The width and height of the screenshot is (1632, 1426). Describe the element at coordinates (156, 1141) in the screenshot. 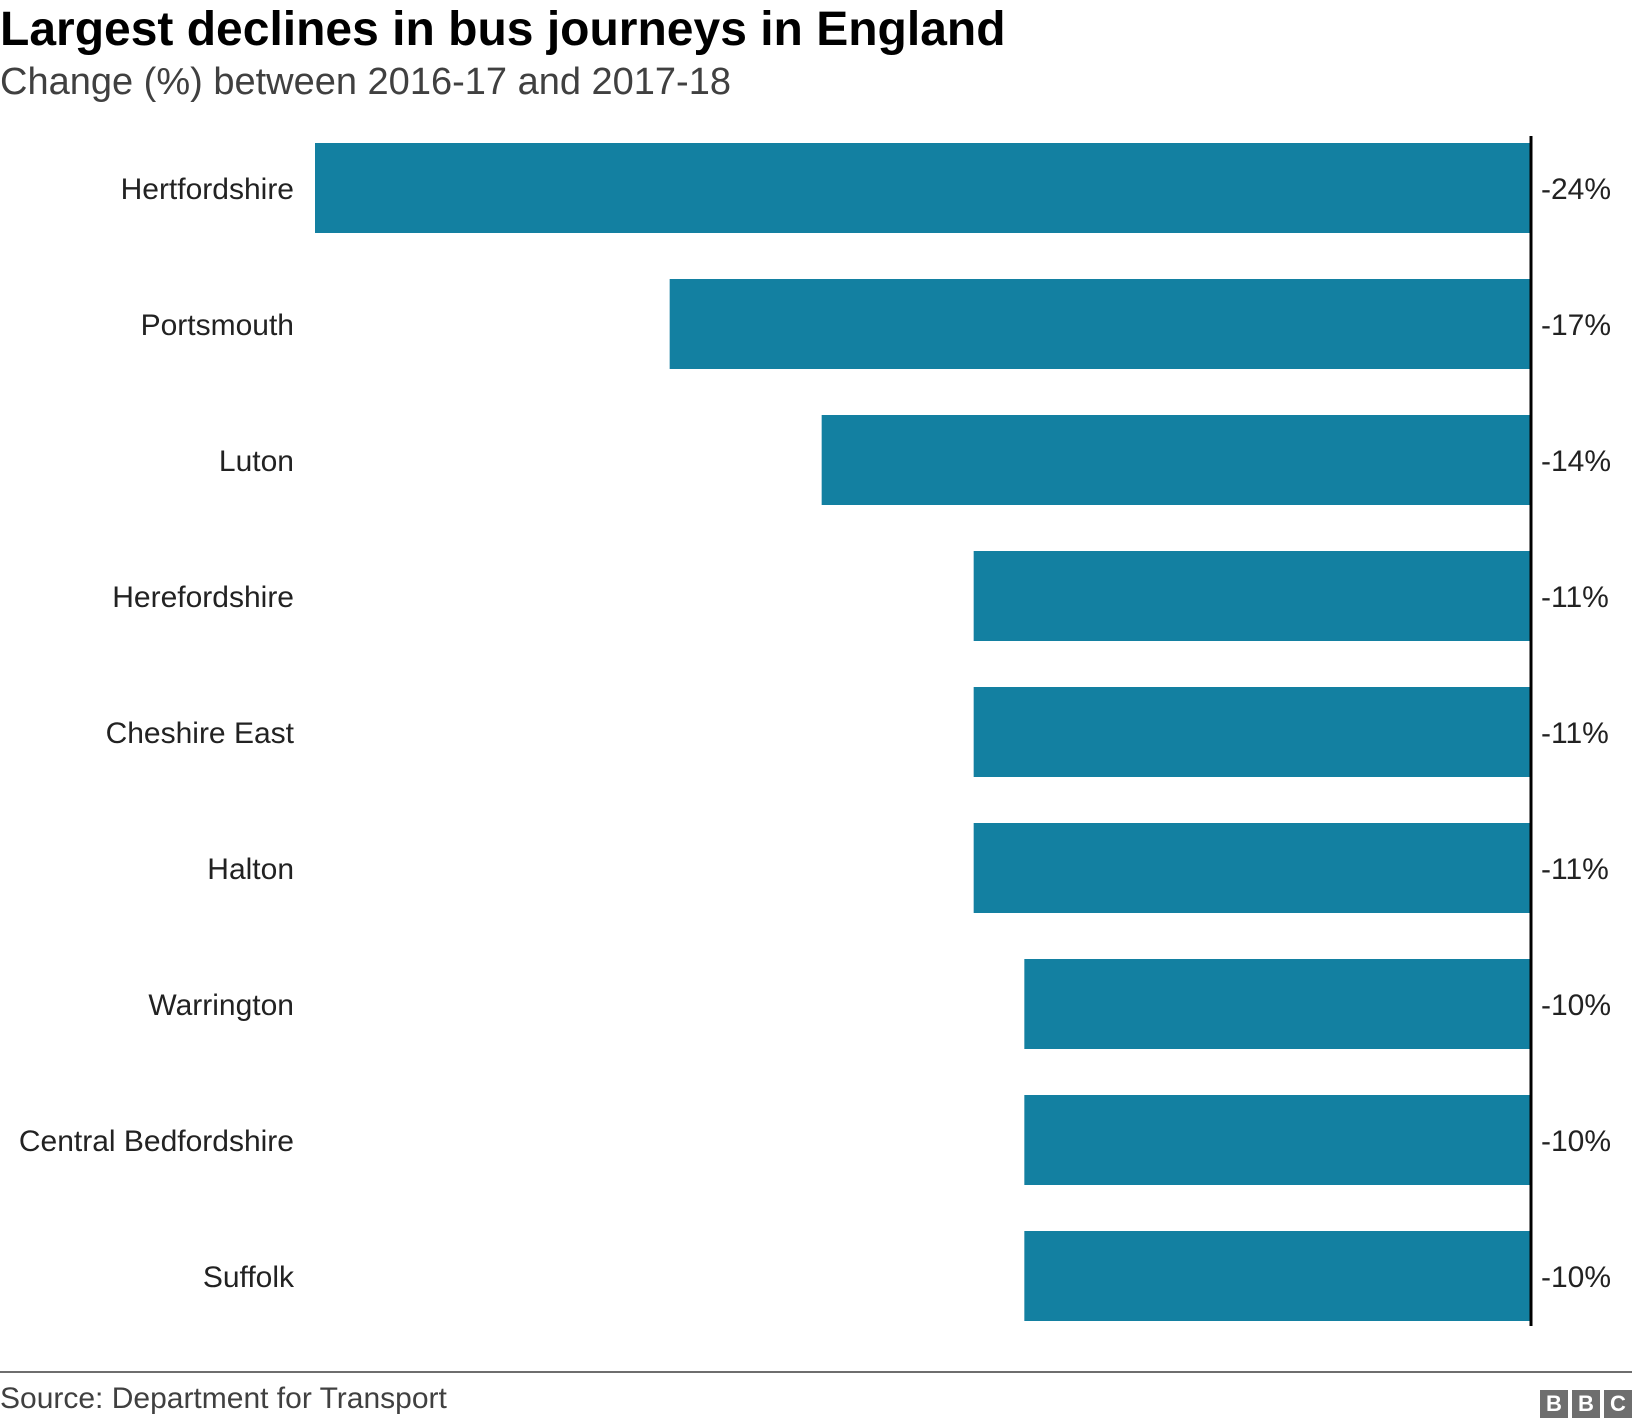

I see `category-label: Central Bedfordshire` at that location.